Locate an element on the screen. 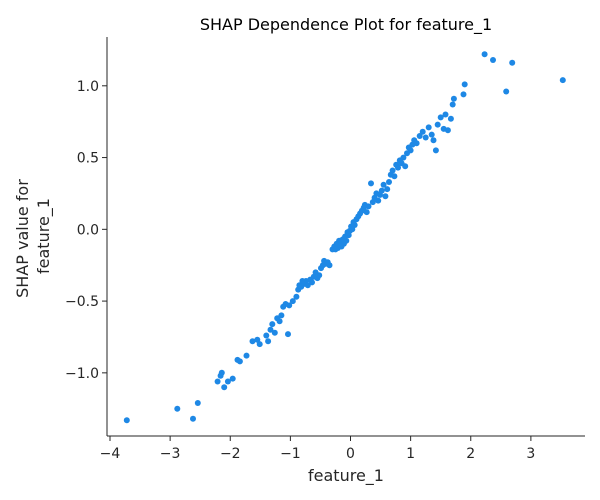  x-tick-label-2: −2 is located at coordinates (230, 454).